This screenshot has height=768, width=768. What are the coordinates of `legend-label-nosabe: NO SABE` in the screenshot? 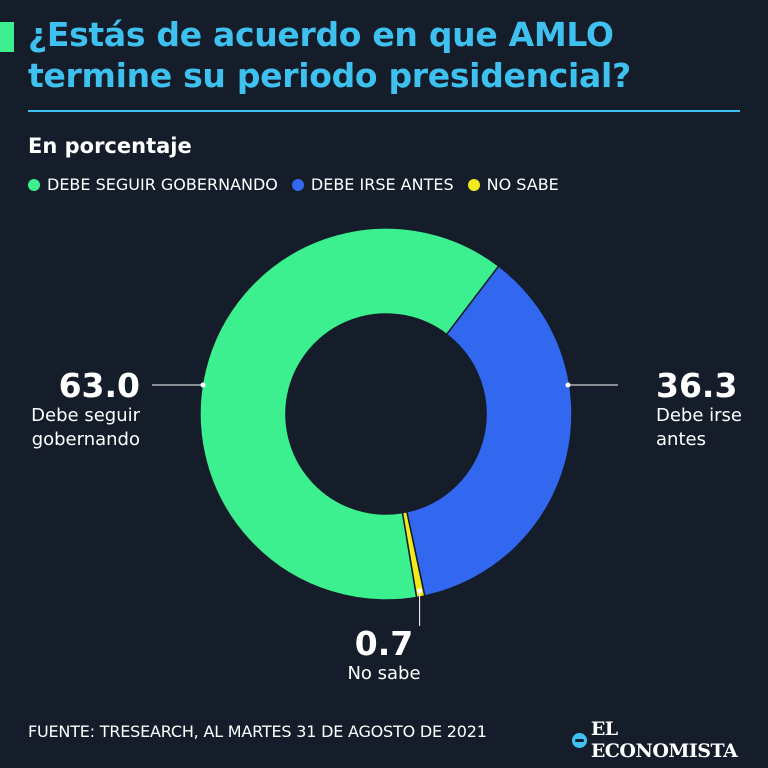 It's located at (522, 184).